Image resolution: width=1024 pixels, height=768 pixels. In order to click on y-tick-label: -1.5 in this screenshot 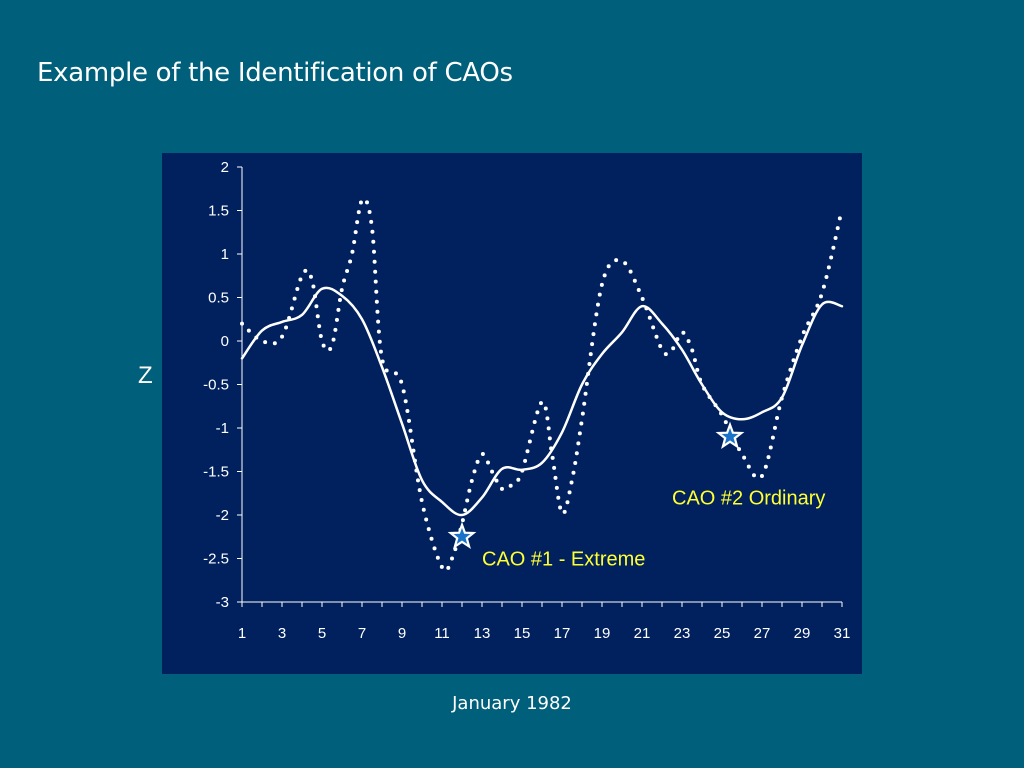, I will do `click(216, 472)`.